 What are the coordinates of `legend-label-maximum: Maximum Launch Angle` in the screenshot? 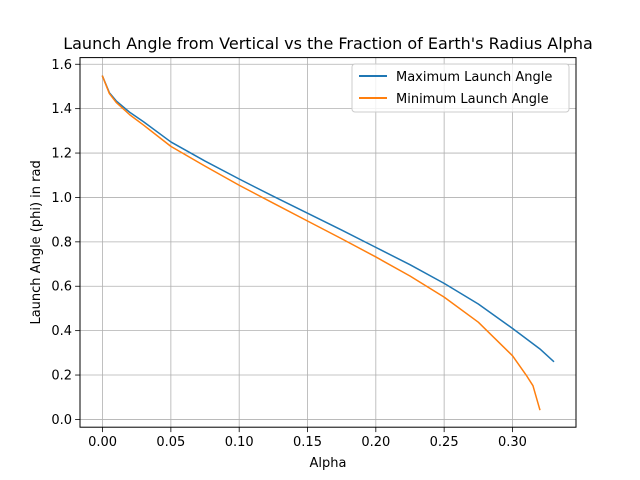 It's located at (474, 77).